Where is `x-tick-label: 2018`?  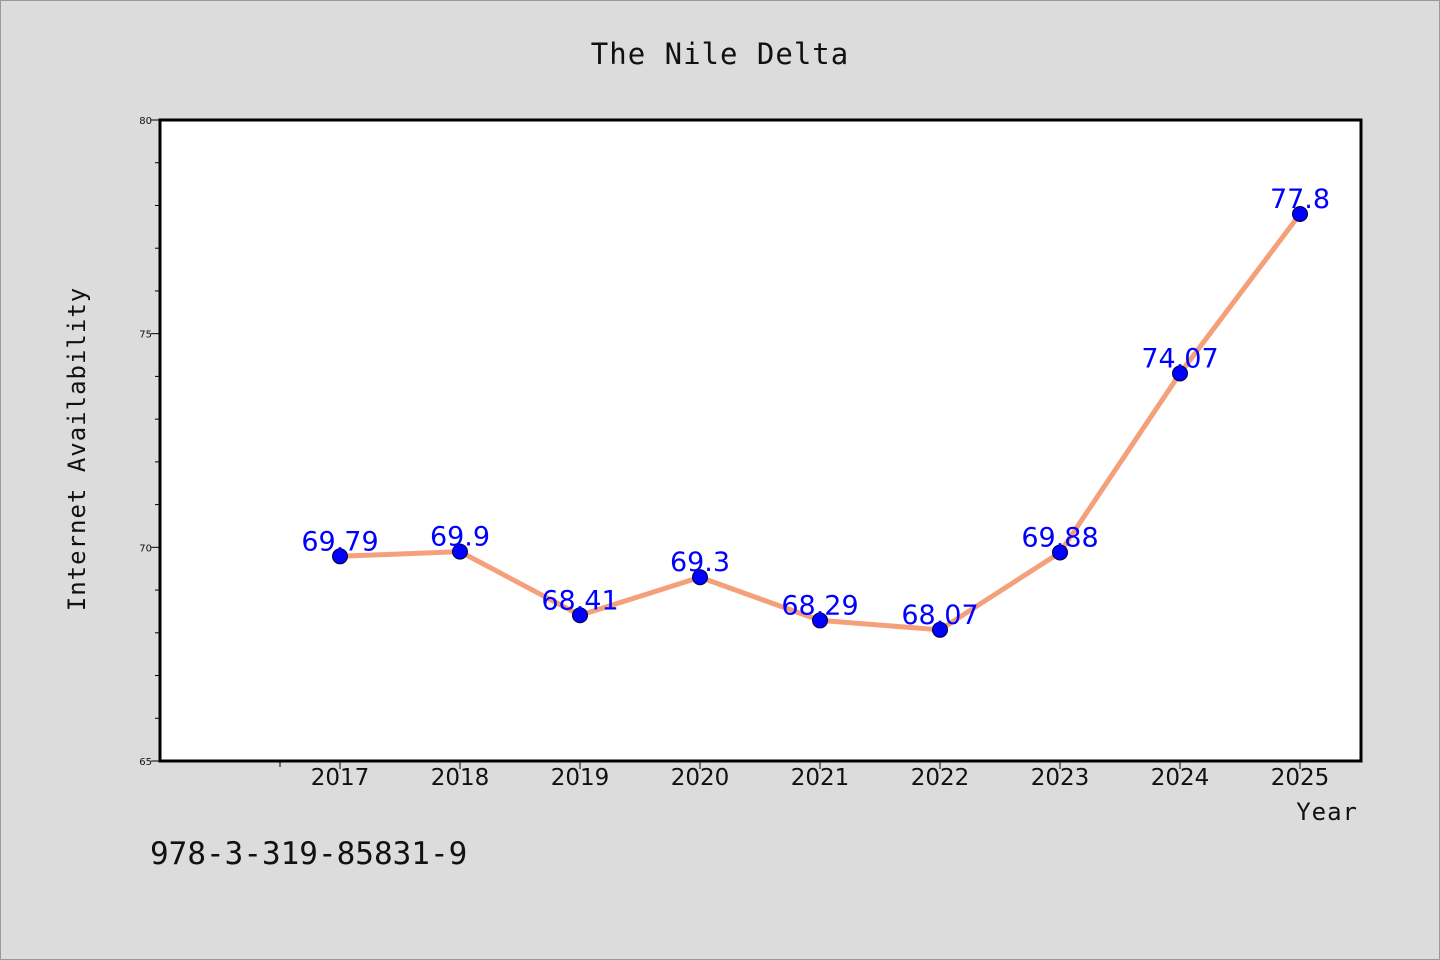 x-tick-label: 2018 is located at coordinates (460, 778).